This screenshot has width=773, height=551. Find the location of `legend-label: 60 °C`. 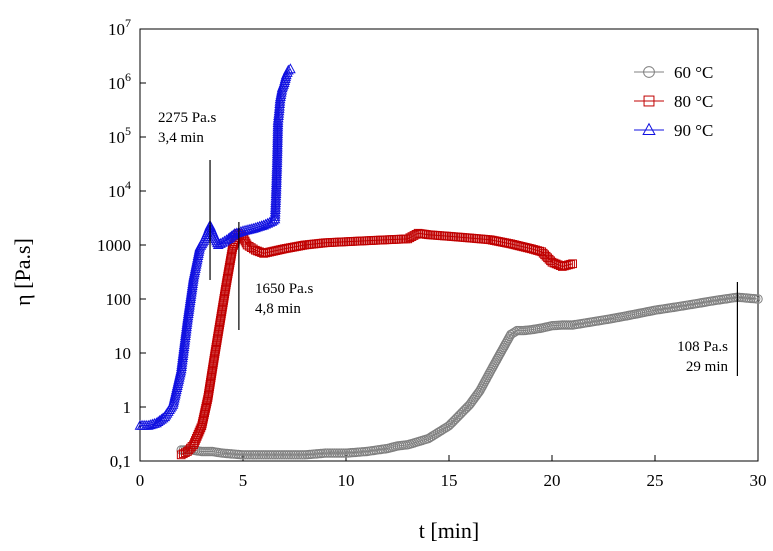

legend-label: 60 °C is located at coordinates (693, 72).